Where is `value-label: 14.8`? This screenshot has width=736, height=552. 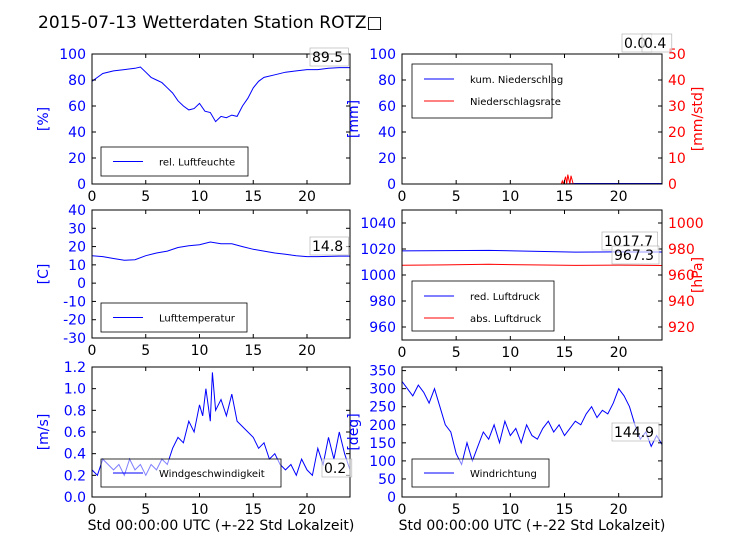
value-label: 14.8 is located at coordinates (327, 247).